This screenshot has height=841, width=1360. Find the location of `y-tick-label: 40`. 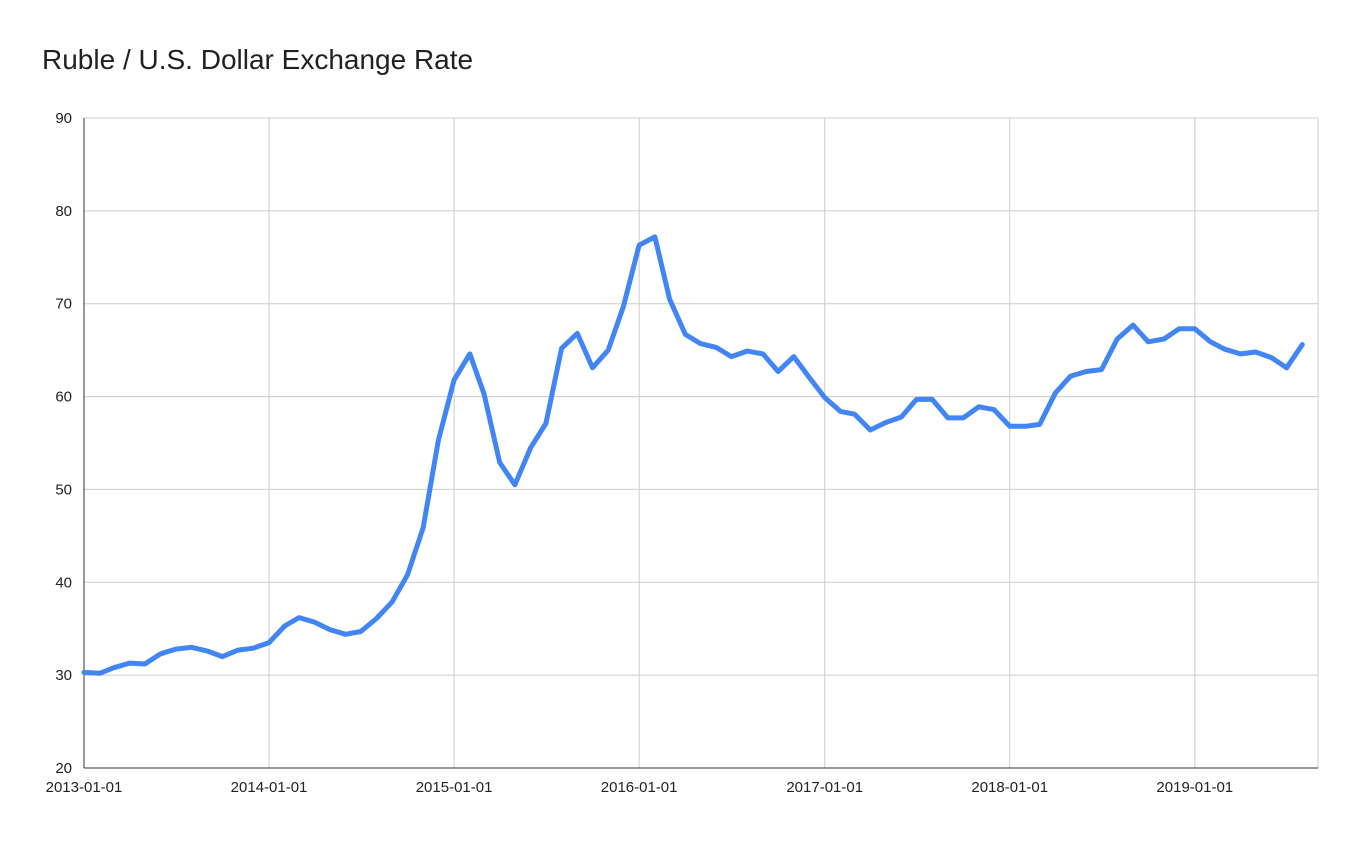

y-tick-label: 40 is located at coordinates (63, 582).